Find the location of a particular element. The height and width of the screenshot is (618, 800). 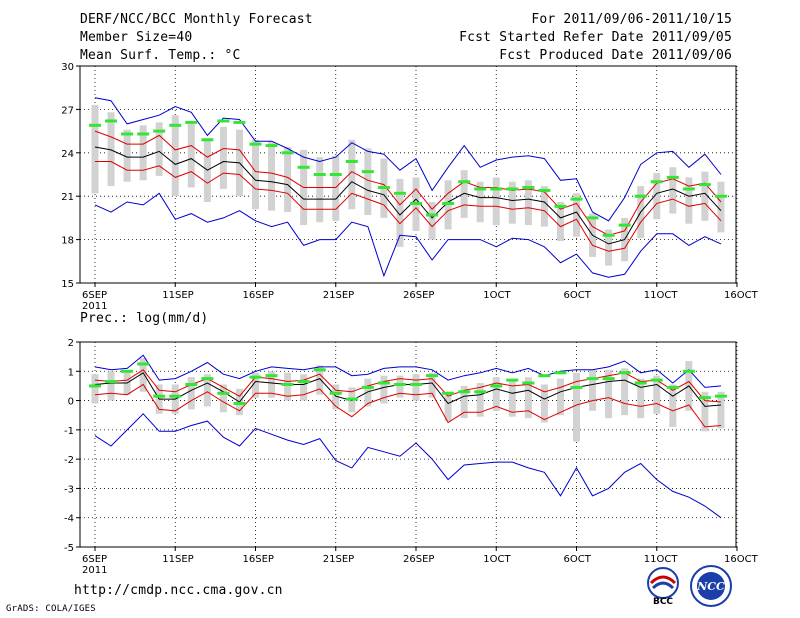

precip-series-lower is located at coordinates (408, 405).